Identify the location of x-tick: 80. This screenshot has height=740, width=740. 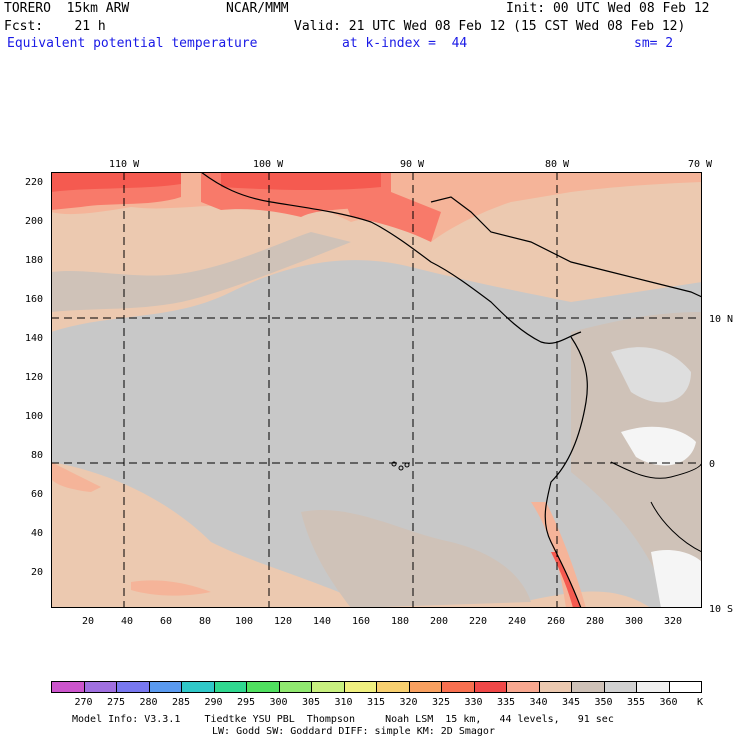
(205, 621).